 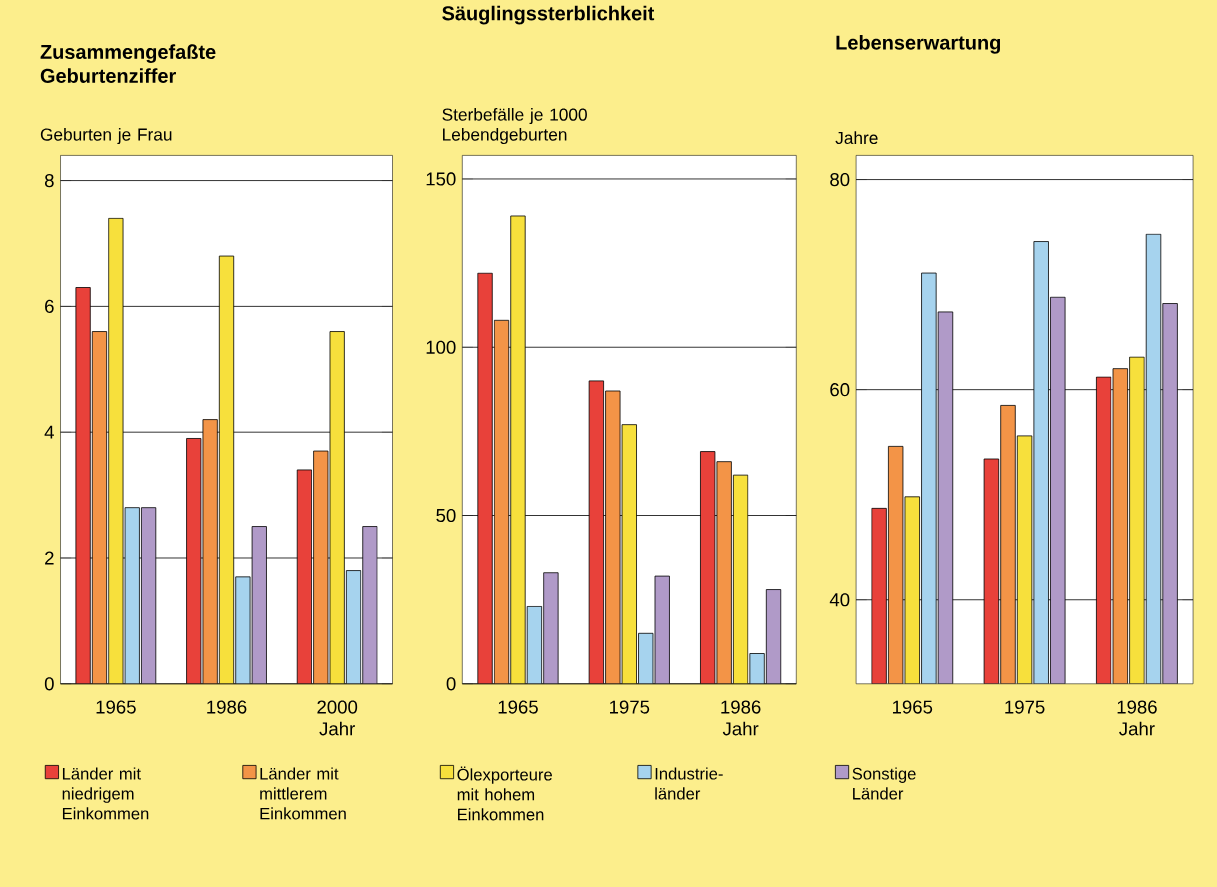 What do you see at coordinates (840, 389) in the screenshot?
I see `y-tick-label: 60` at bounding box center [840, 389].